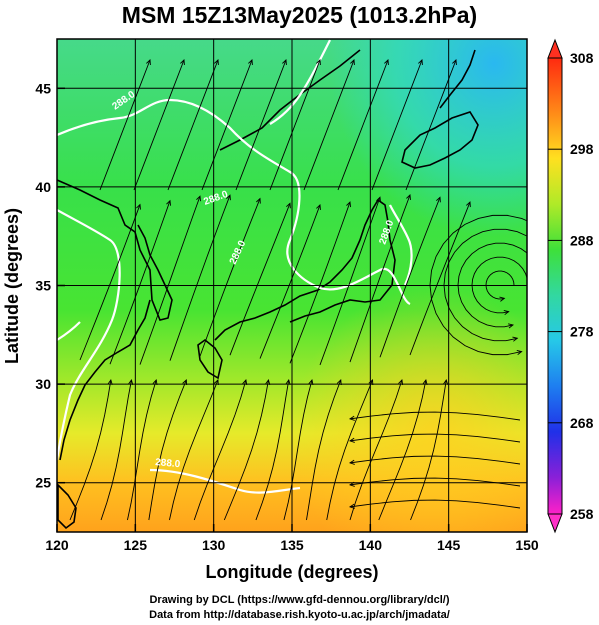 This screenshot has height=625, width=599. I want to click on y-axis: 25 30 35 40 45, so click(50, 285).